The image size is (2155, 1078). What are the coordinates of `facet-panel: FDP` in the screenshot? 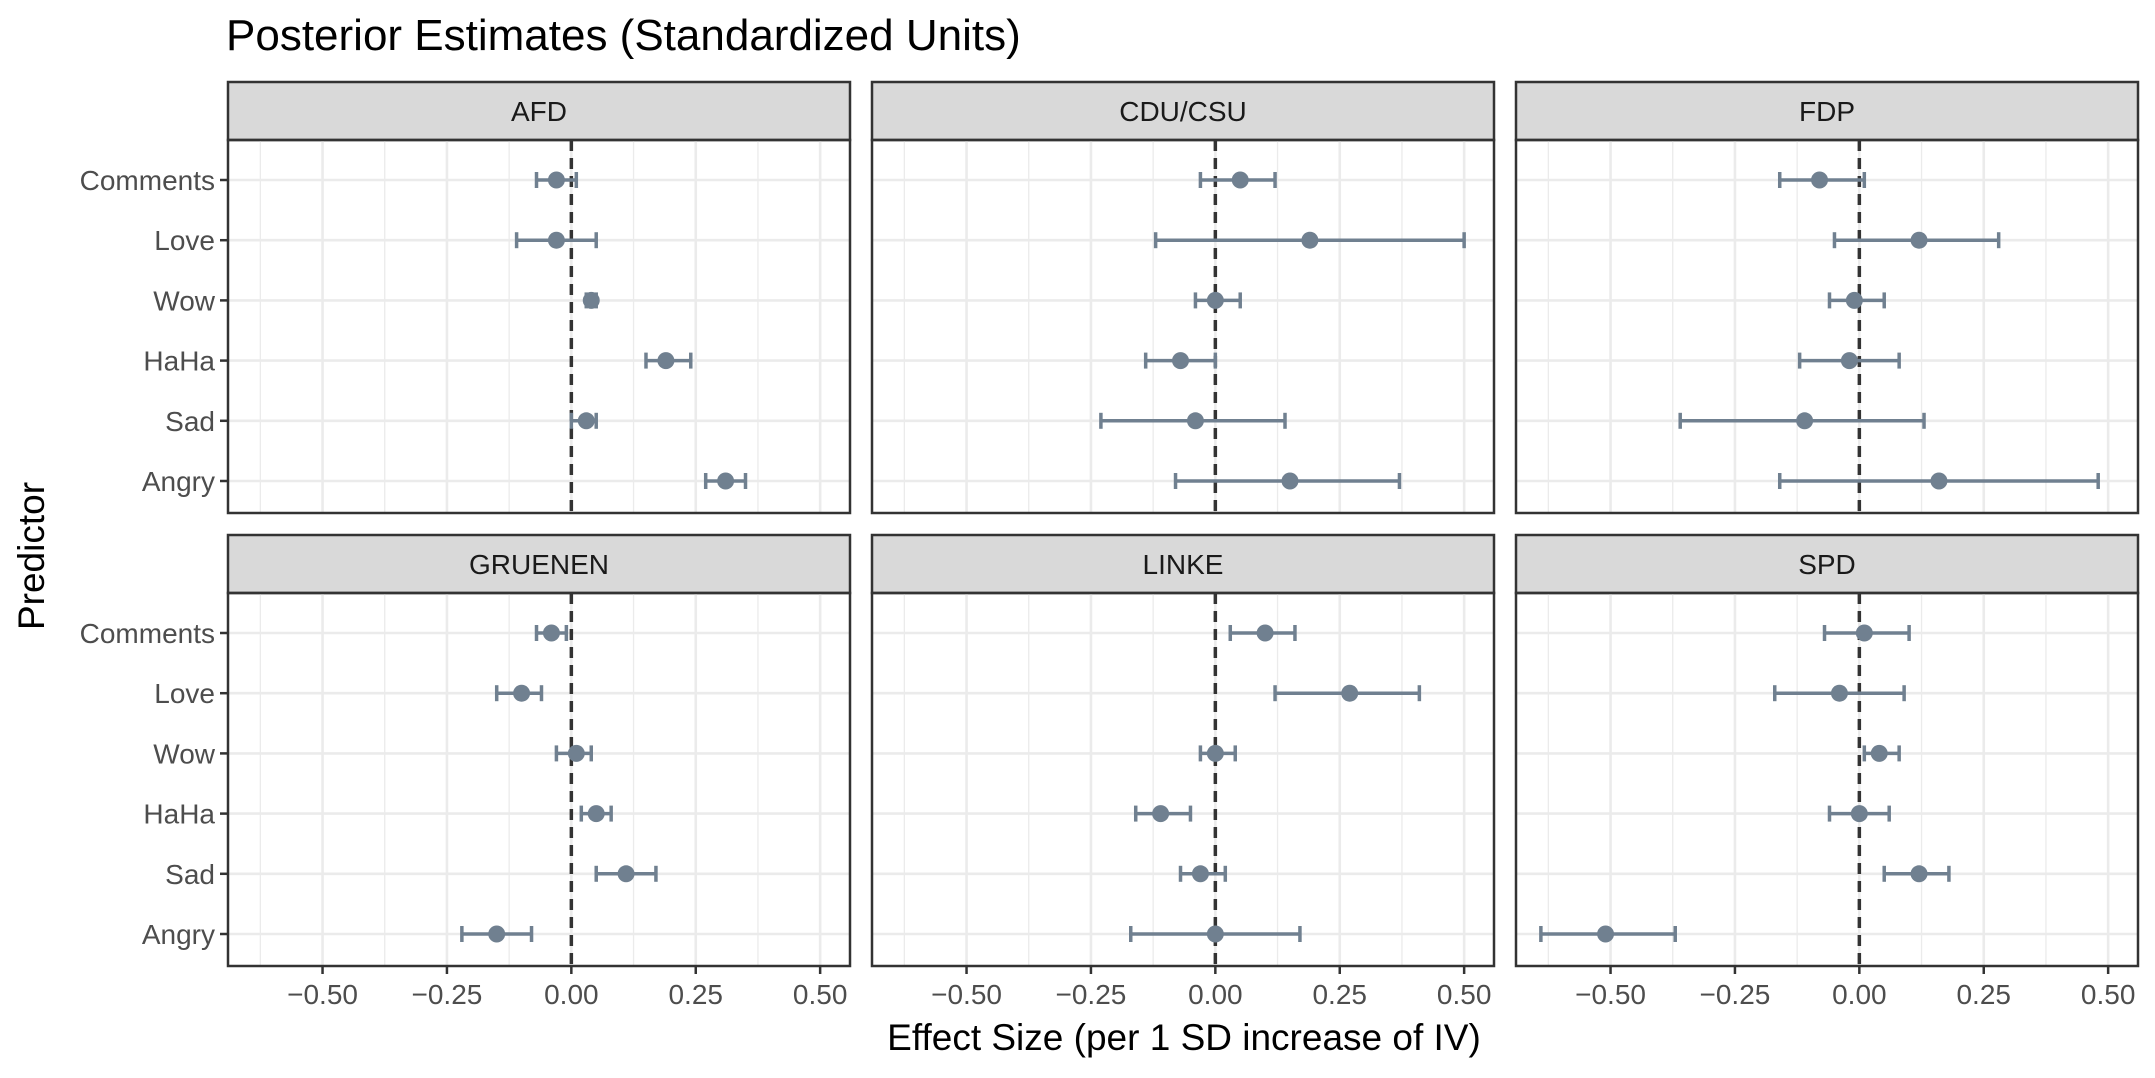 It's located at (1827, 297).